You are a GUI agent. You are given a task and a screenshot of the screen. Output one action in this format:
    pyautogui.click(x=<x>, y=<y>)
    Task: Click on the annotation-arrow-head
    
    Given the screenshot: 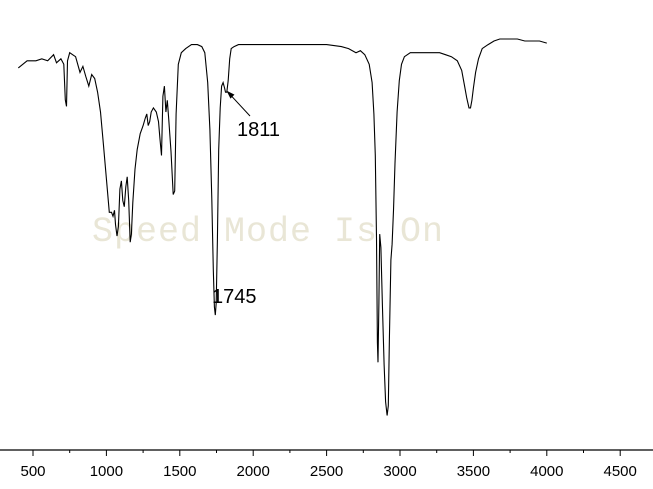 What is the action you would take?
    pyautogui.click(x=230, y=94)
    